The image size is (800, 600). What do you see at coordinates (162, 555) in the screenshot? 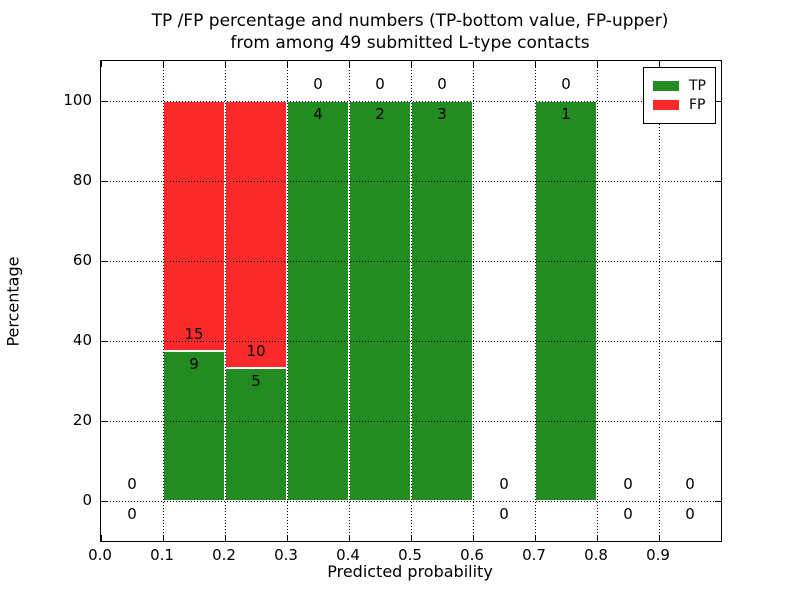
I see `x-tick-label: 0.1` at bounding box center [162, 555].